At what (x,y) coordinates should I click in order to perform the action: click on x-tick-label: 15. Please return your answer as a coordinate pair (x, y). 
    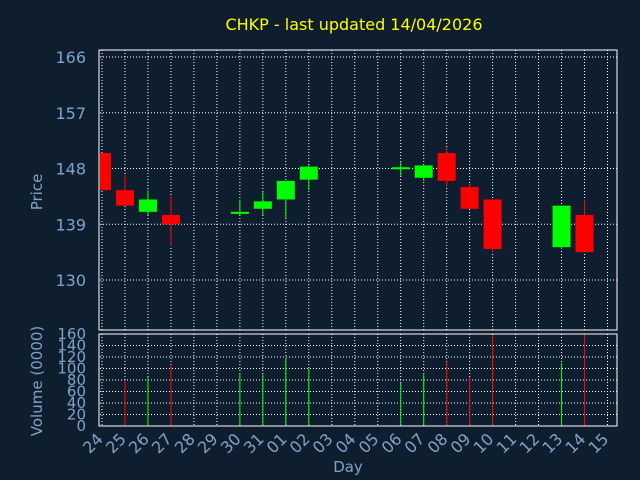
    Looking at the image, I should click on (599, 443).